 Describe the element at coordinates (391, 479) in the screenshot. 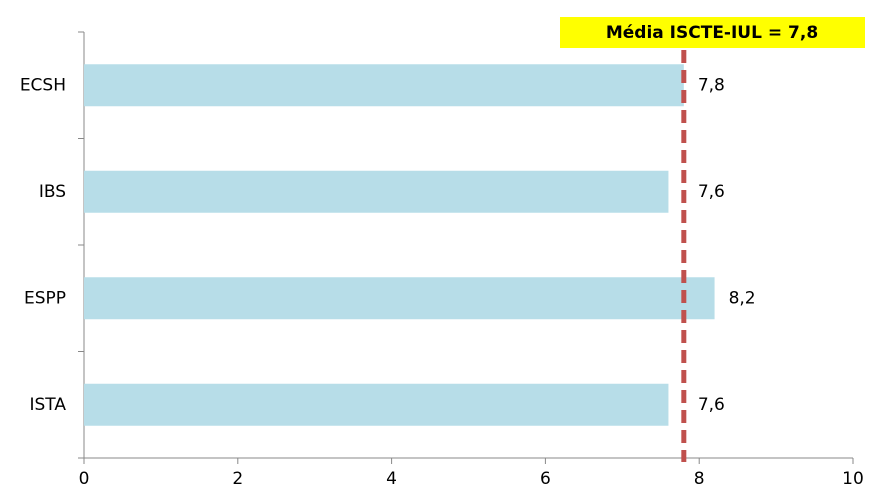

I see `x-tick-label: 4` at that location.